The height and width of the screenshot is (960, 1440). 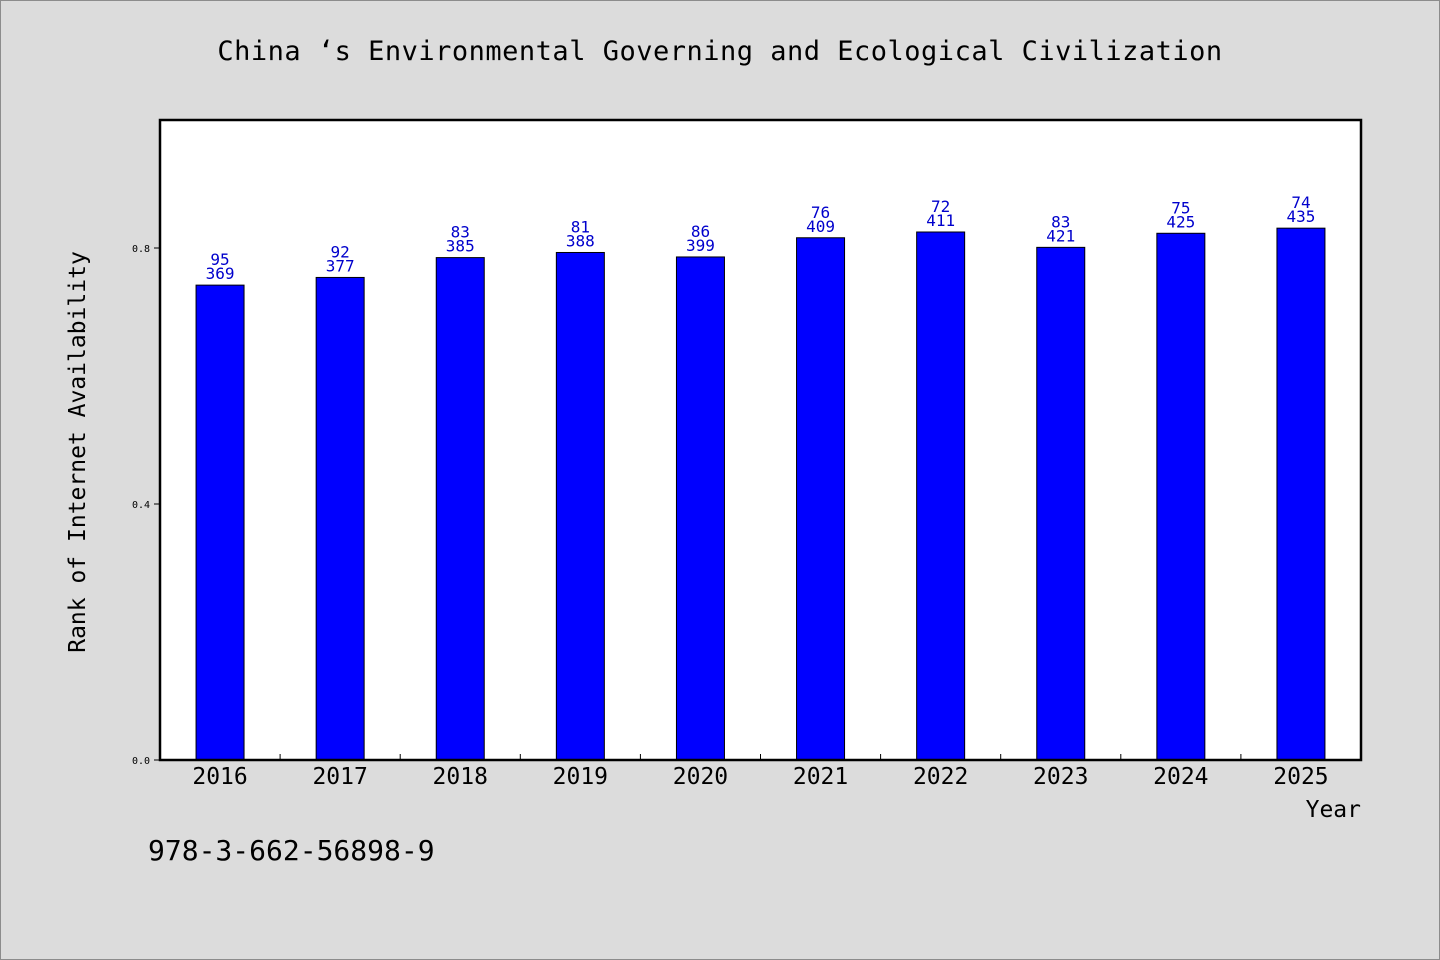 What do you see at coordinates (141, 249) in the screenshot?
I see `y-tick-label: 0.8` at bounding box center [141, 249].